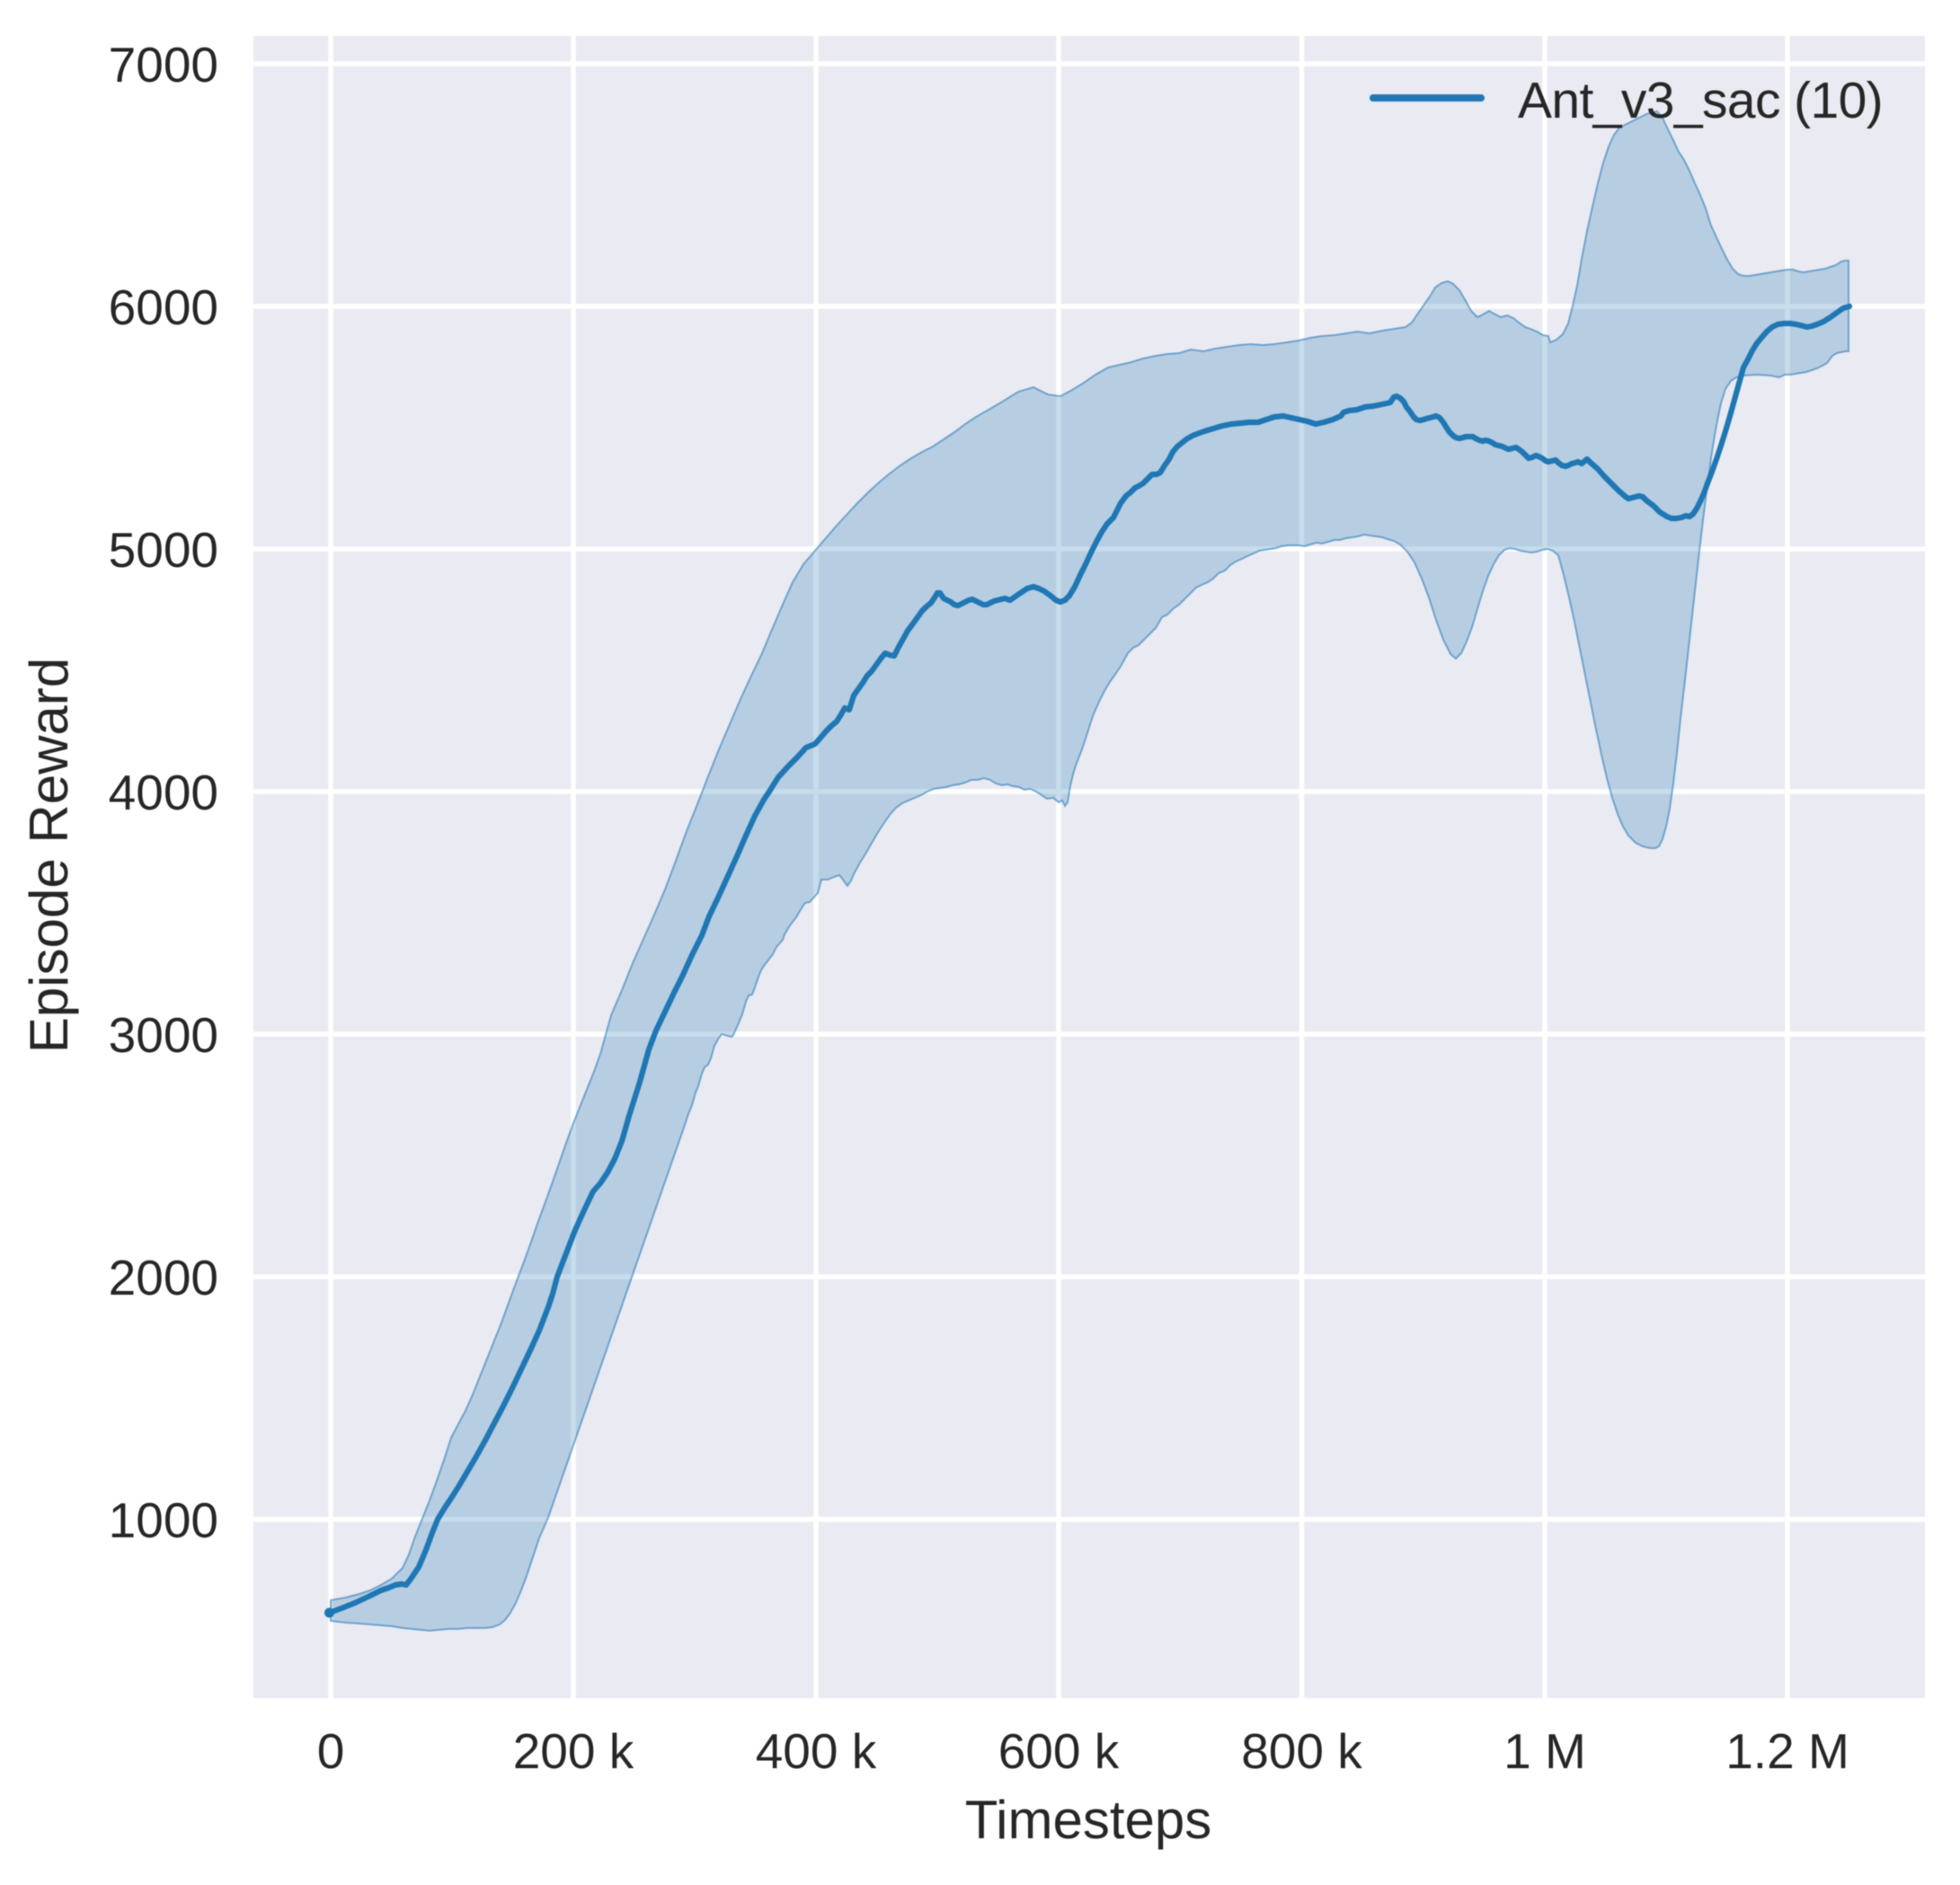 The height and width of the screenshot is (1885, 1960). Describe the element at coordinates (817, 1751) in the screenshot. I see `svg-text: 400 k` at that location.